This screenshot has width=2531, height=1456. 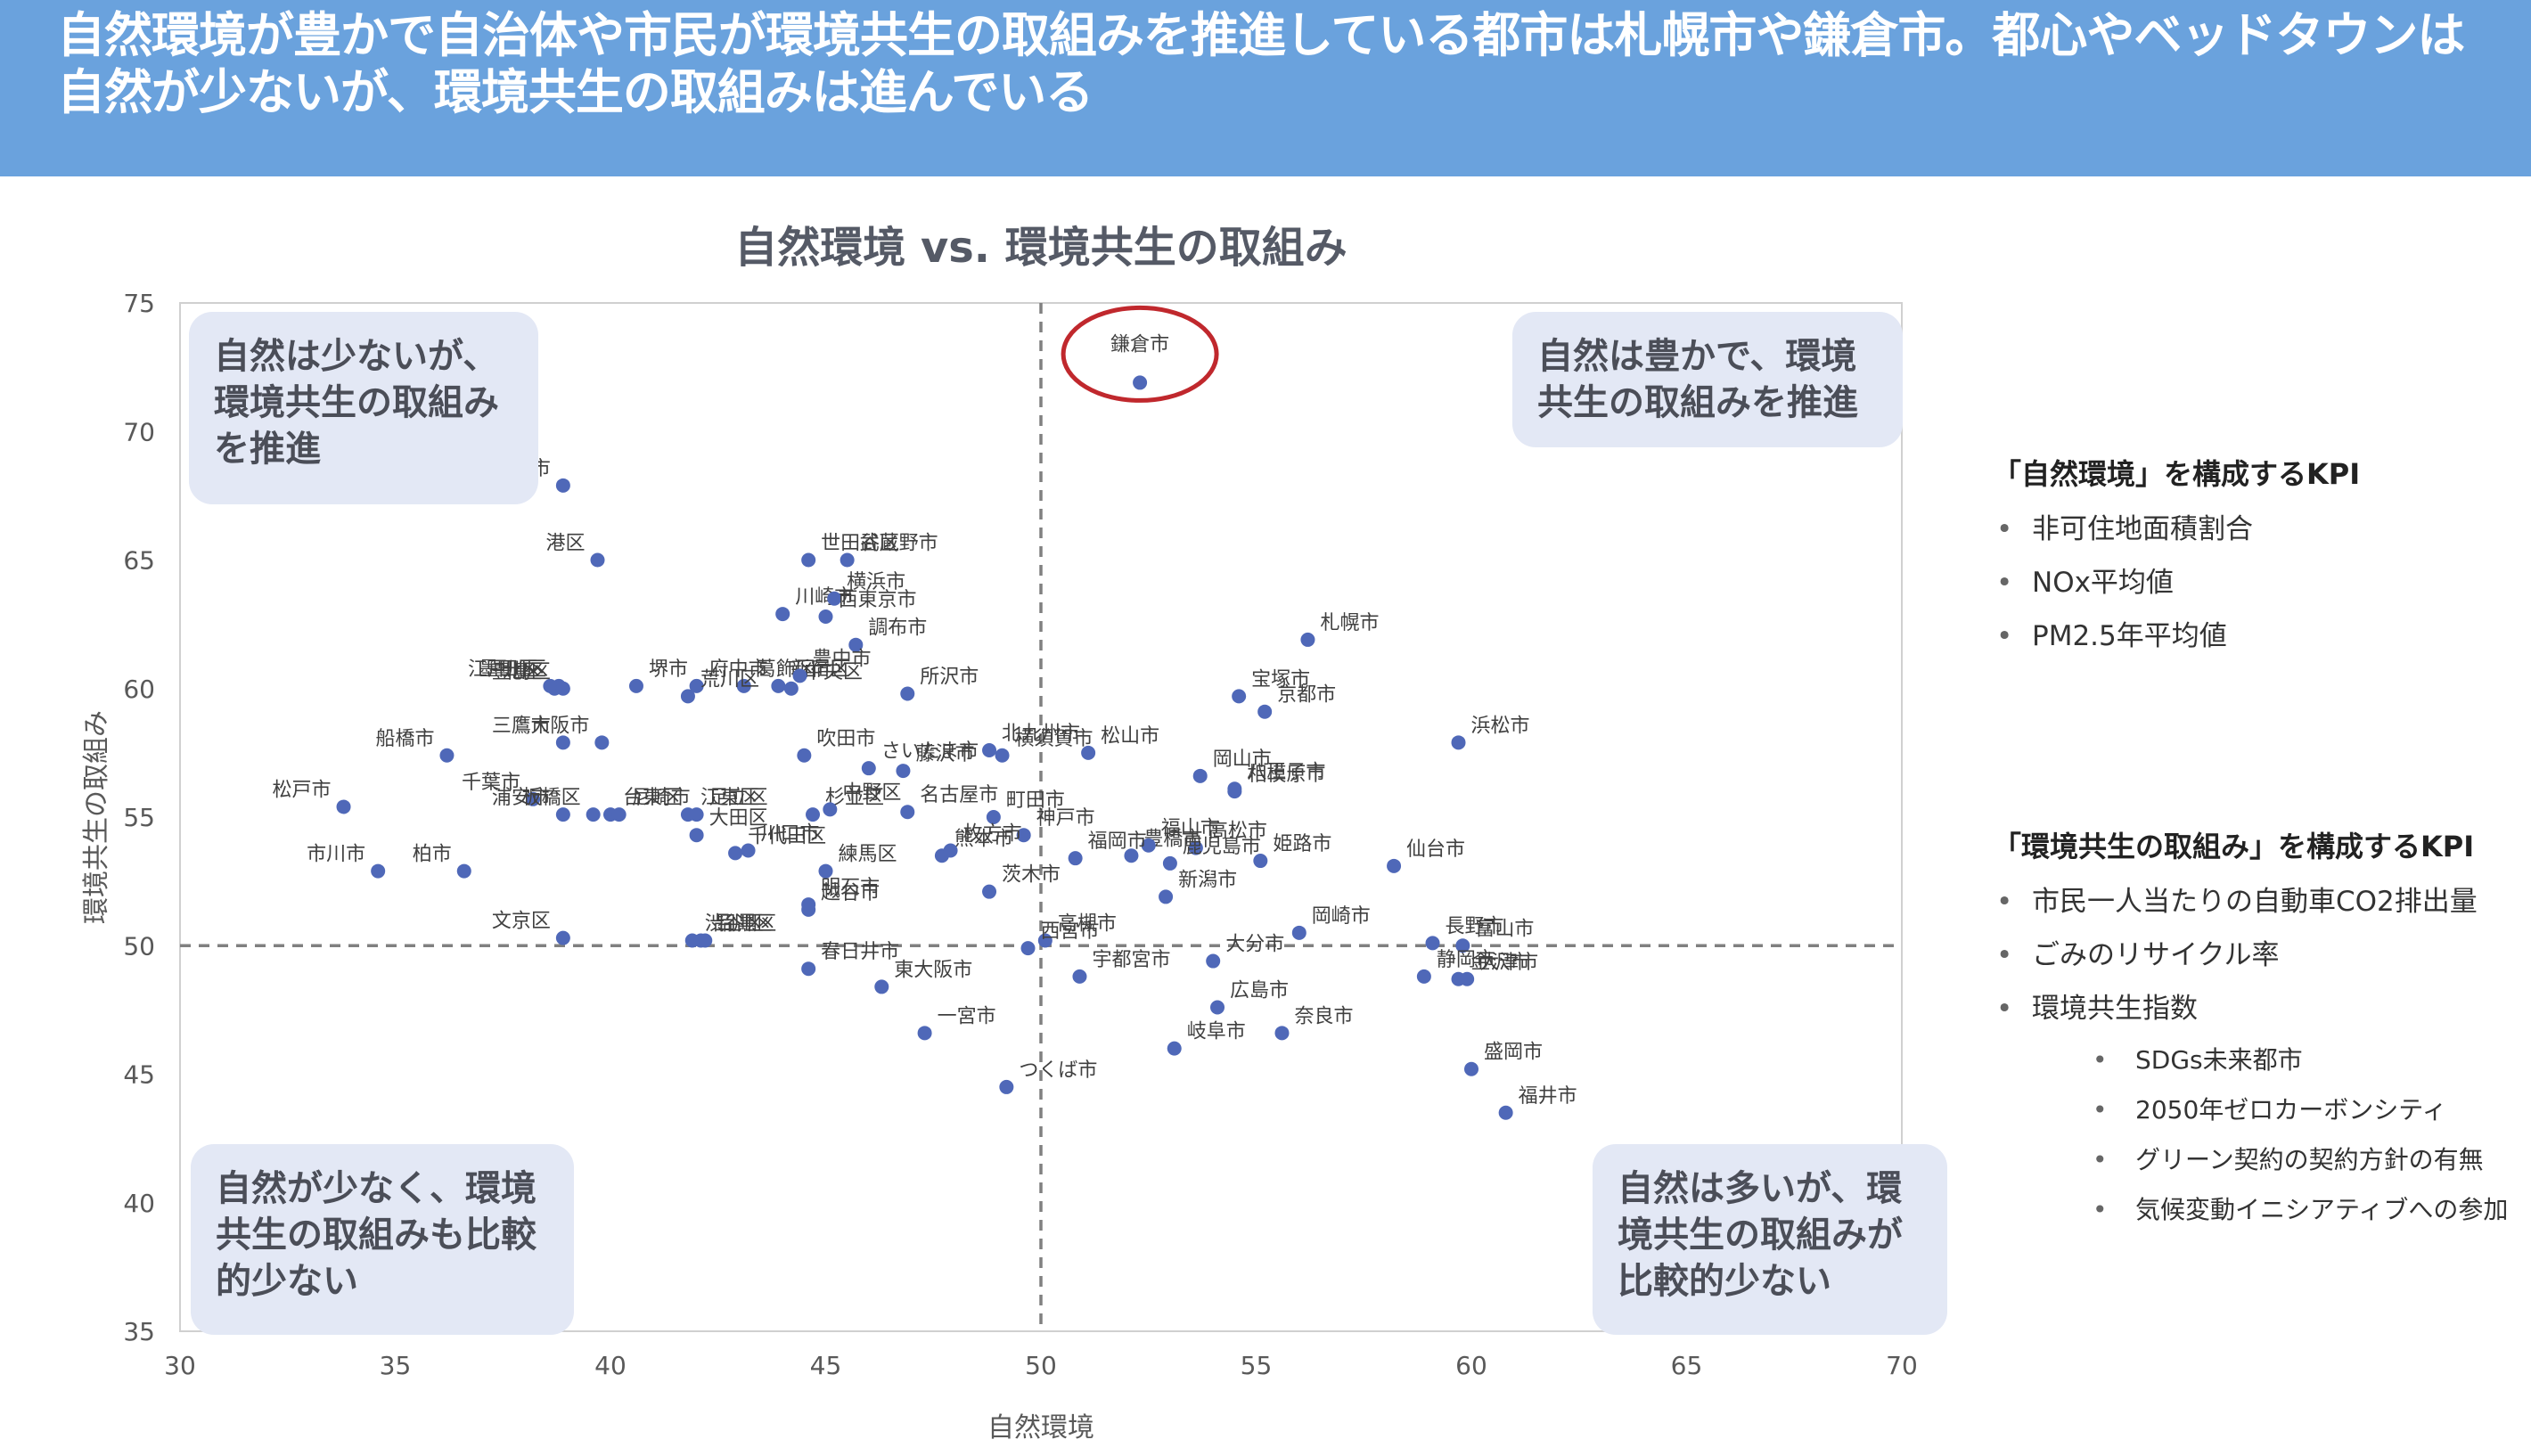 What do you see at coordinates (1191, 829) in the screenshot?
I see `point-label: 福山市` at bounding box center [1191, 829].